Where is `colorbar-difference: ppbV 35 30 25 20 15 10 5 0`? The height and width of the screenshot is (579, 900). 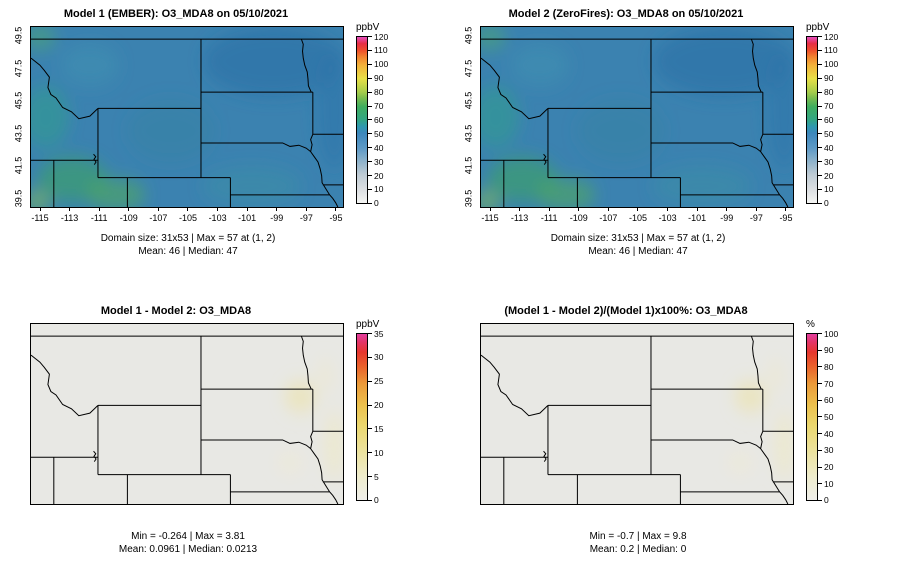
colorbar-difference: ppbV 35 30 25 20 15 10 5 0 is located at coordinates (369, 412).